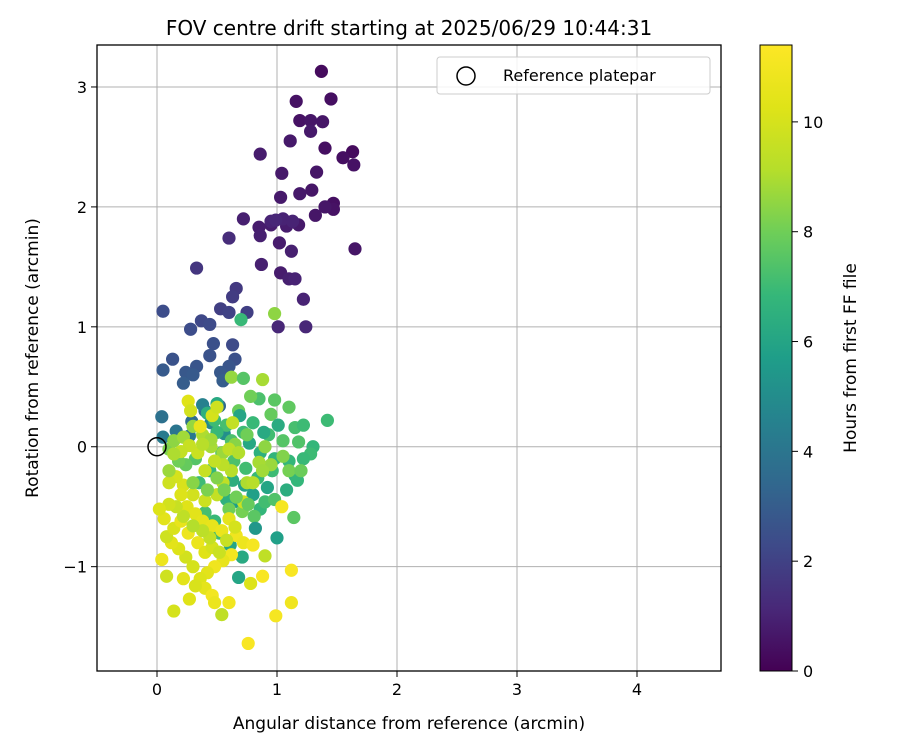  Describe the element at coordinates (82, 327) in the screenshot. I see `y-tick-label: 1` at that location.